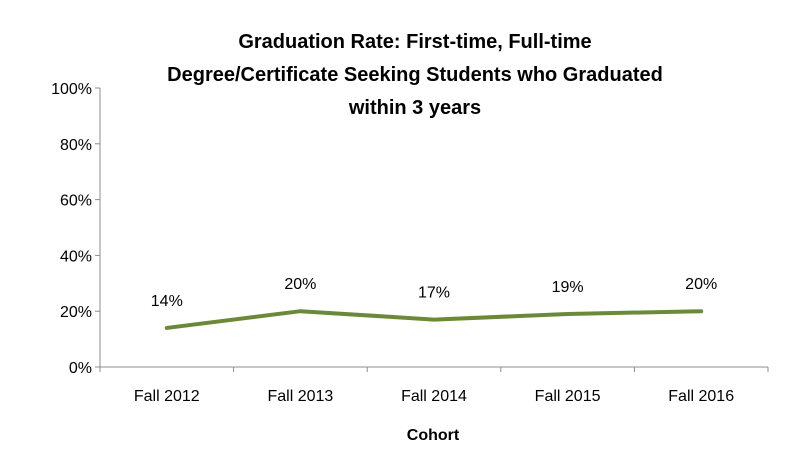  I want to click on x-tick-label: Fall 2012, so click(167, 396).